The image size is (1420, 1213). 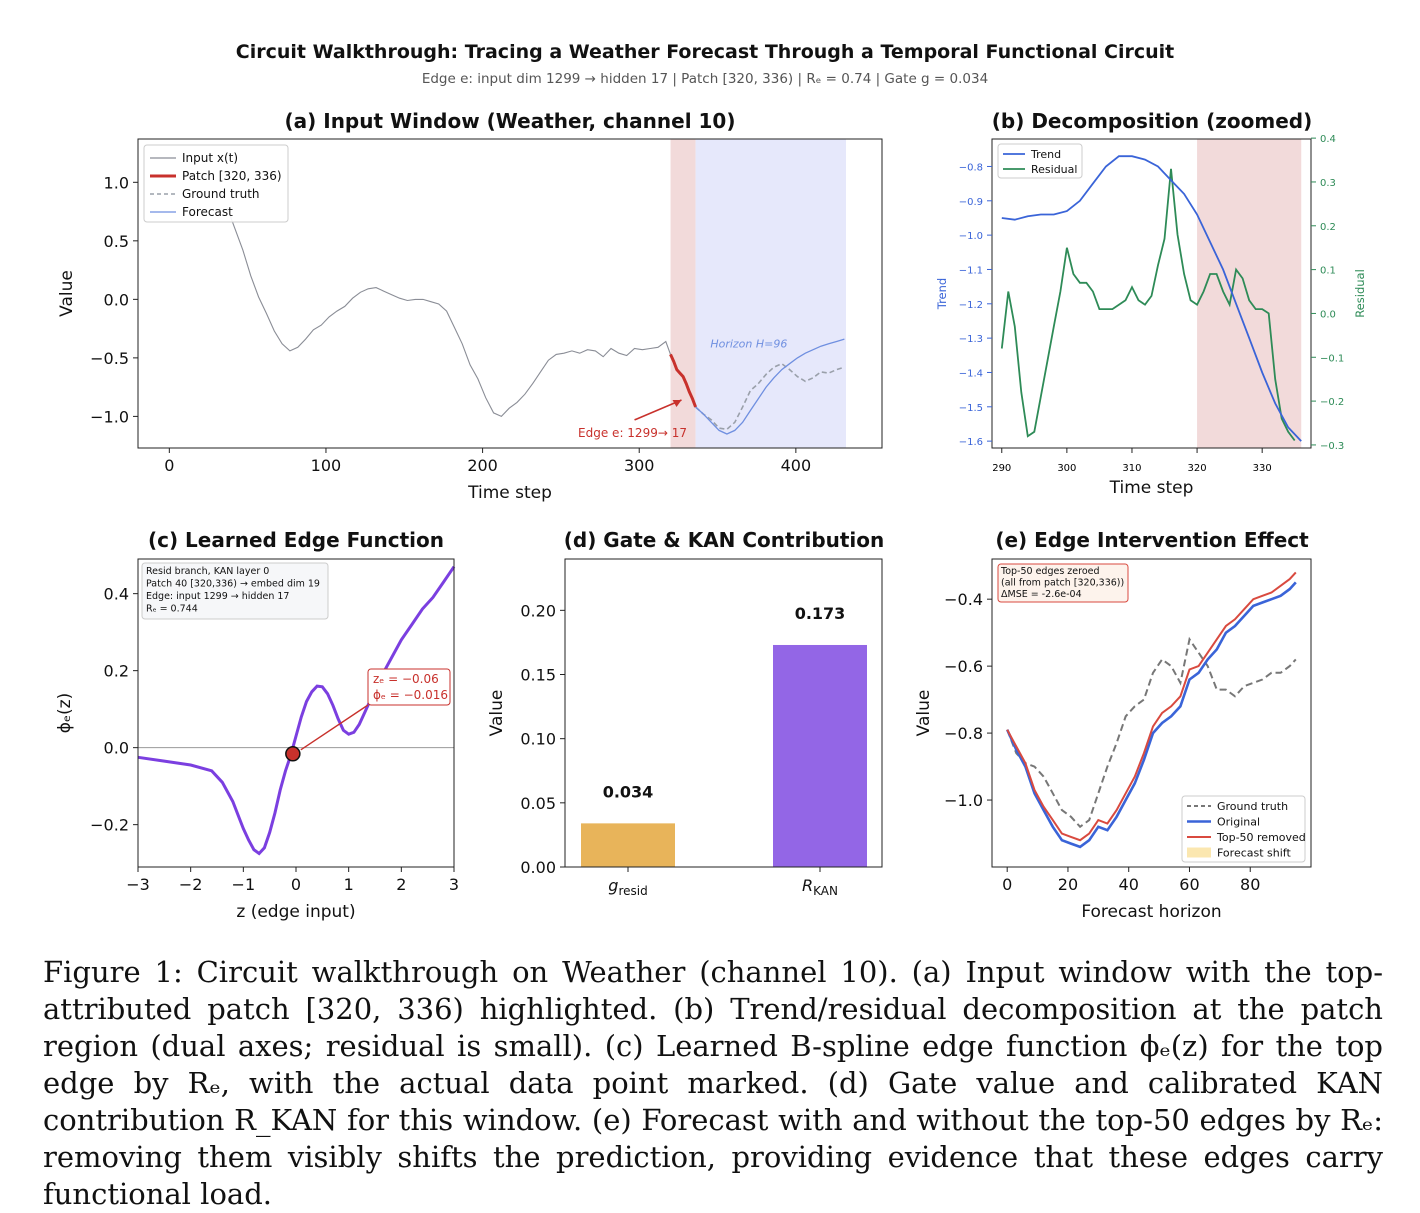 I want to click on panel-a-legend-box, so click(x=216, y=183).